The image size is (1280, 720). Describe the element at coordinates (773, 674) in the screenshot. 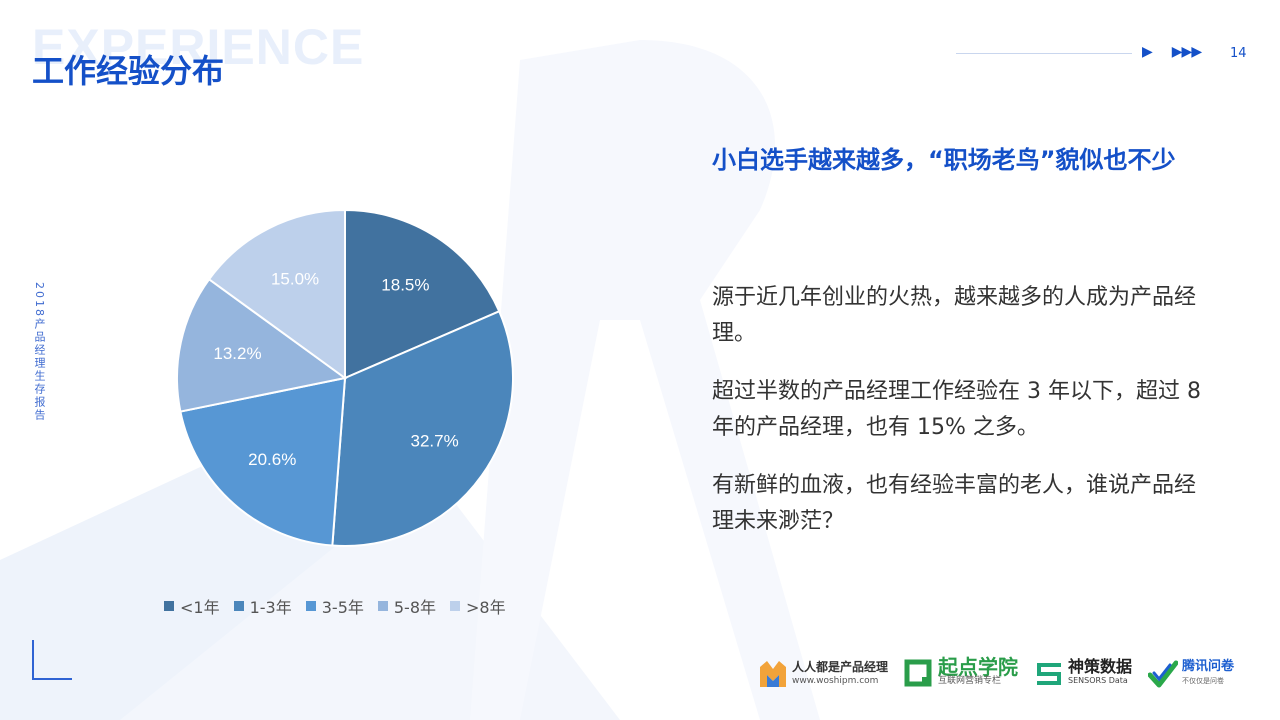

I see `woshipm-mark-icon` at that location.